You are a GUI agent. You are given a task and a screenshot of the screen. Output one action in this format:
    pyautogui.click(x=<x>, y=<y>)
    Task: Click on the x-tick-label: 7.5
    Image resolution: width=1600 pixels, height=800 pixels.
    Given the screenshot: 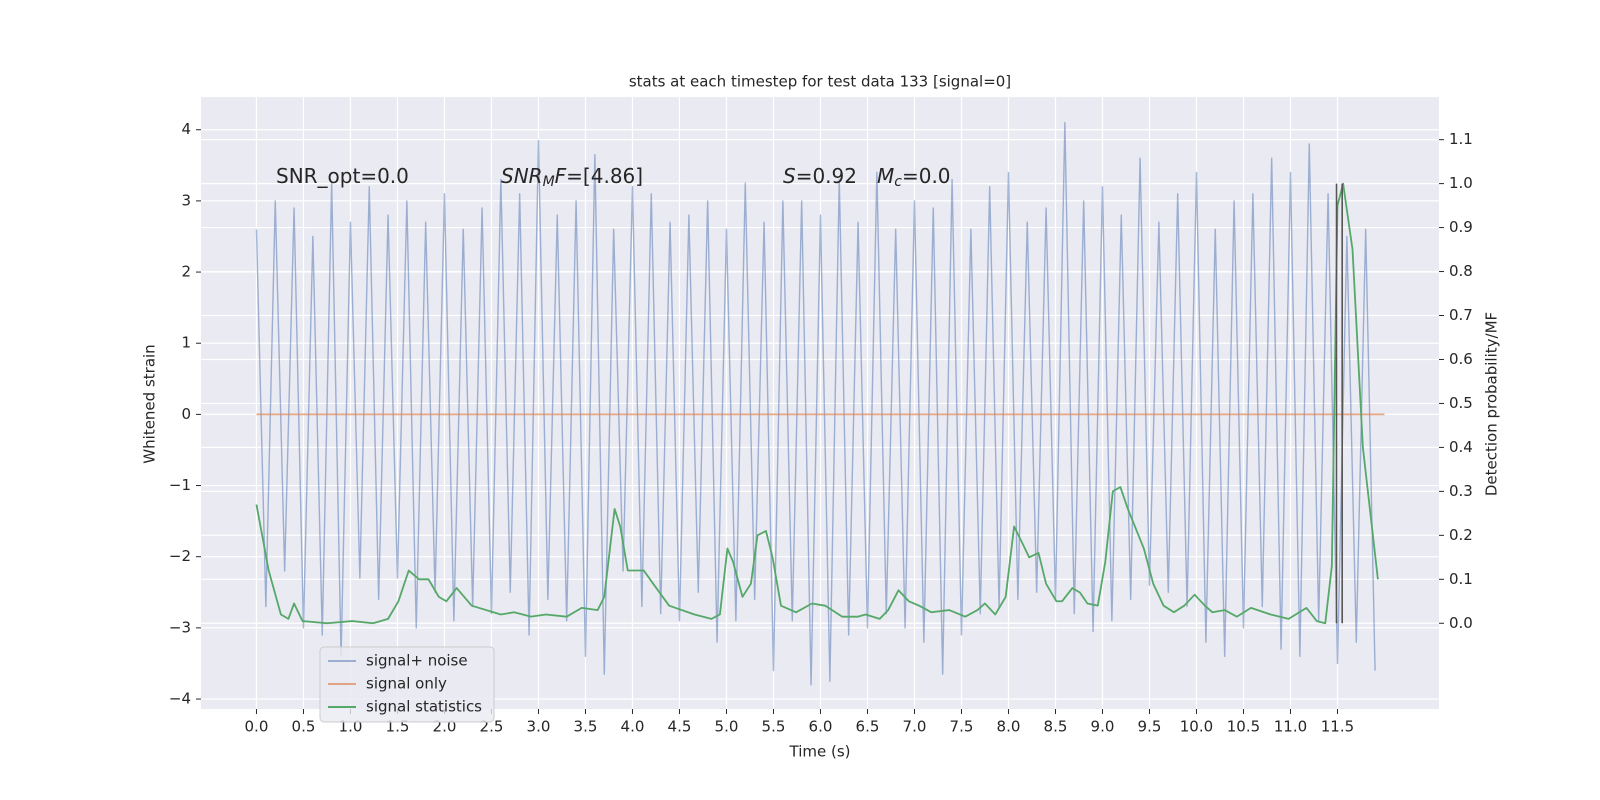 What is the action you would take?
    pyautogui.click(x=962, y=727)
    